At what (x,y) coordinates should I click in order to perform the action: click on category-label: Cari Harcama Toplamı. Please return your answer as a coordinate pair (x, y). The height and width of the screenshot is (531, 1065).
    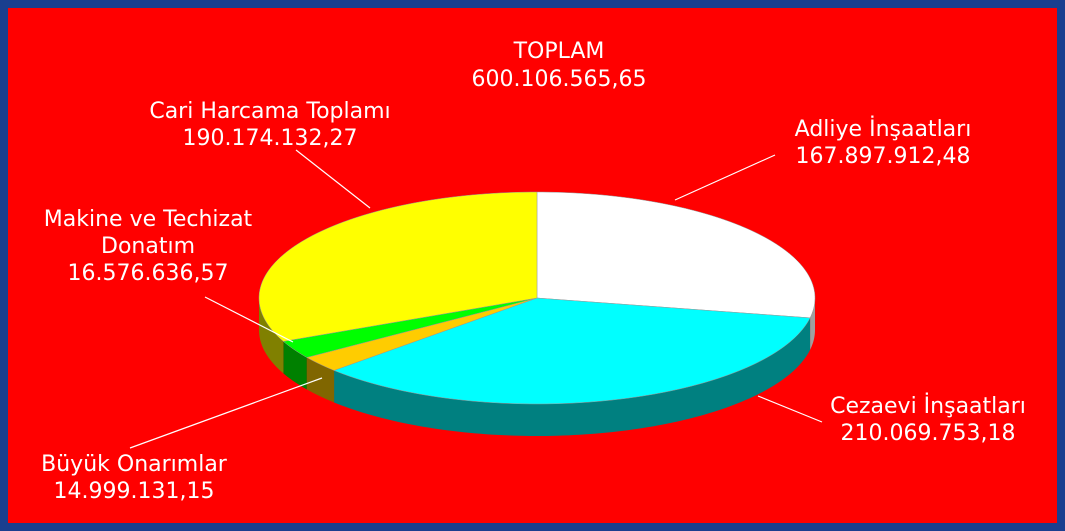
    Looking at the image, I should click on (270, 111).